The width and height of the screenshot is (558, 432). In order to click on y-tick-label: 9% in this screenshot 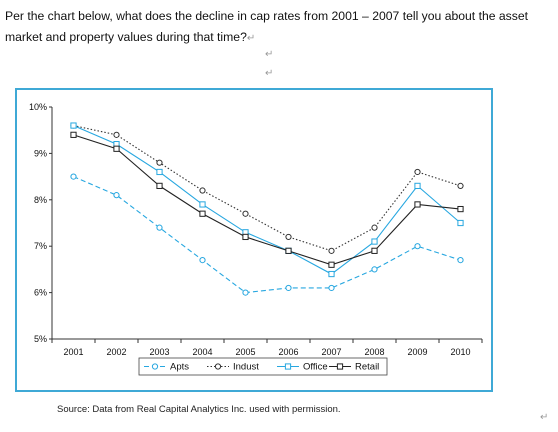, I will do `click(40, 153)`.